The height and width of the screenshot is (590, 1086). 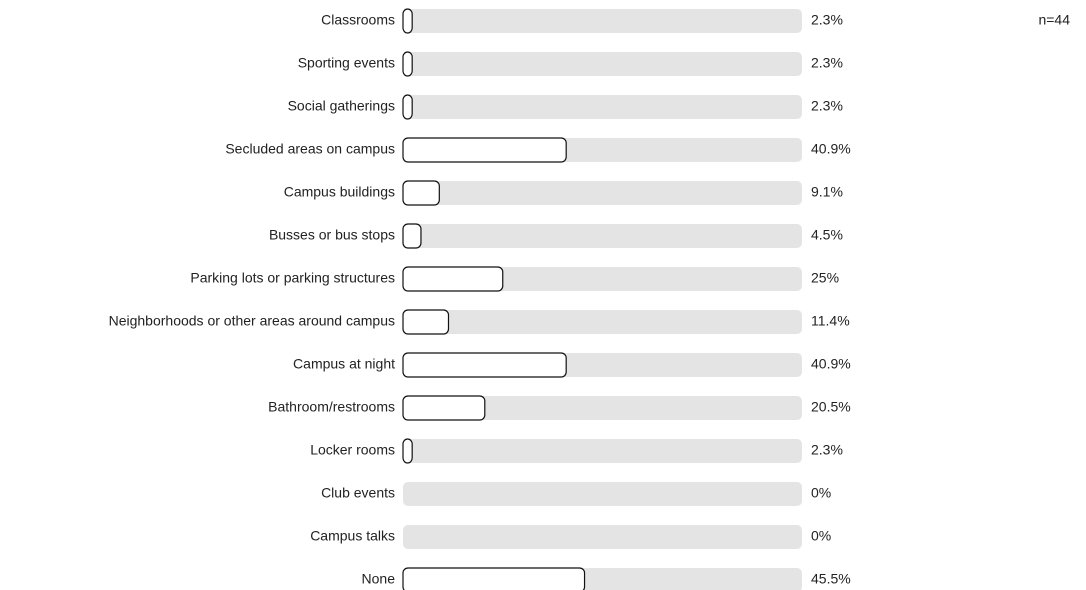 What do you see at coordinates (830, 321) in the screenshot?
I see `value-label: 11.4%` at bounding box center [830, 321].